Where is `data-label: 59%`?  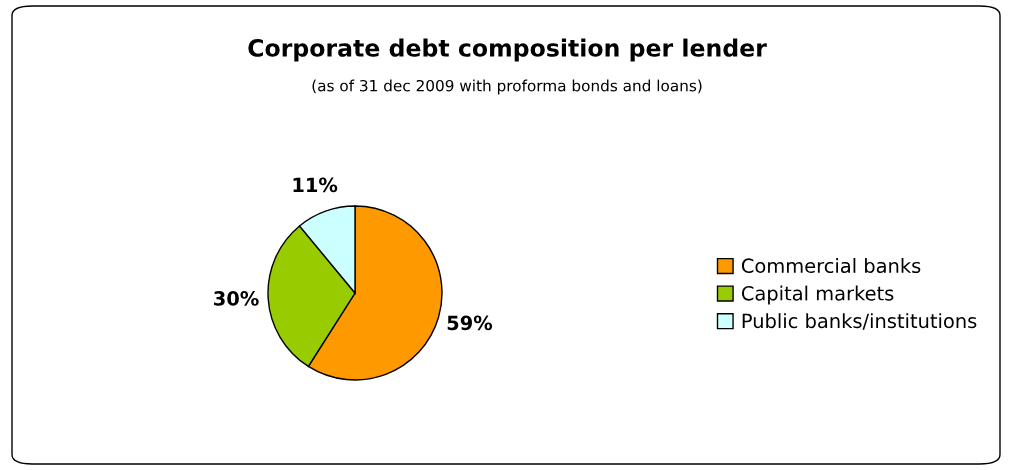
data-label: 59% is located at coordinates (470, 323).